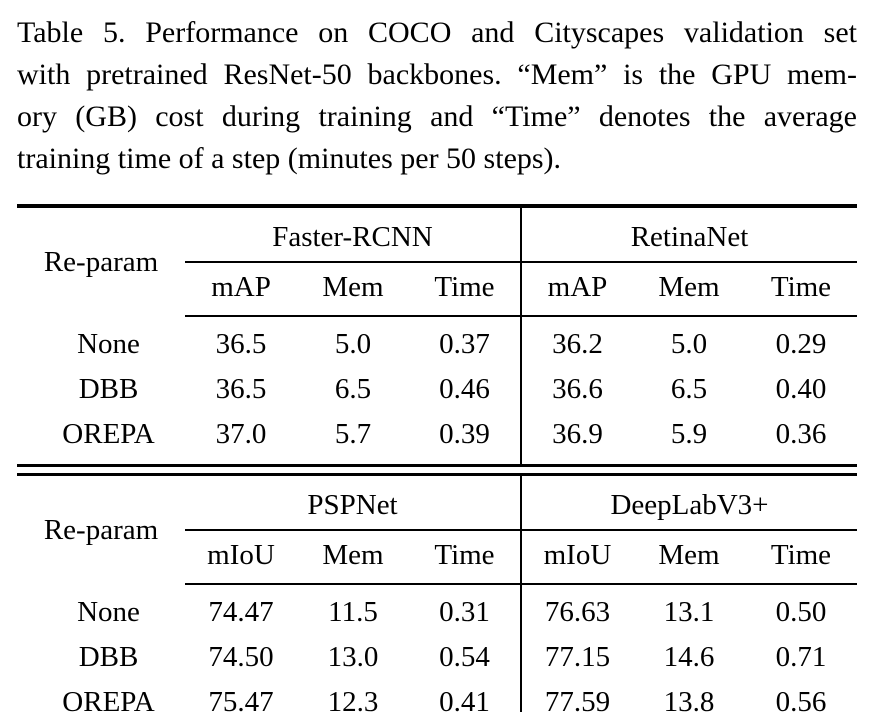  I want to click on data-cell: 0.41, so click(465, 696).